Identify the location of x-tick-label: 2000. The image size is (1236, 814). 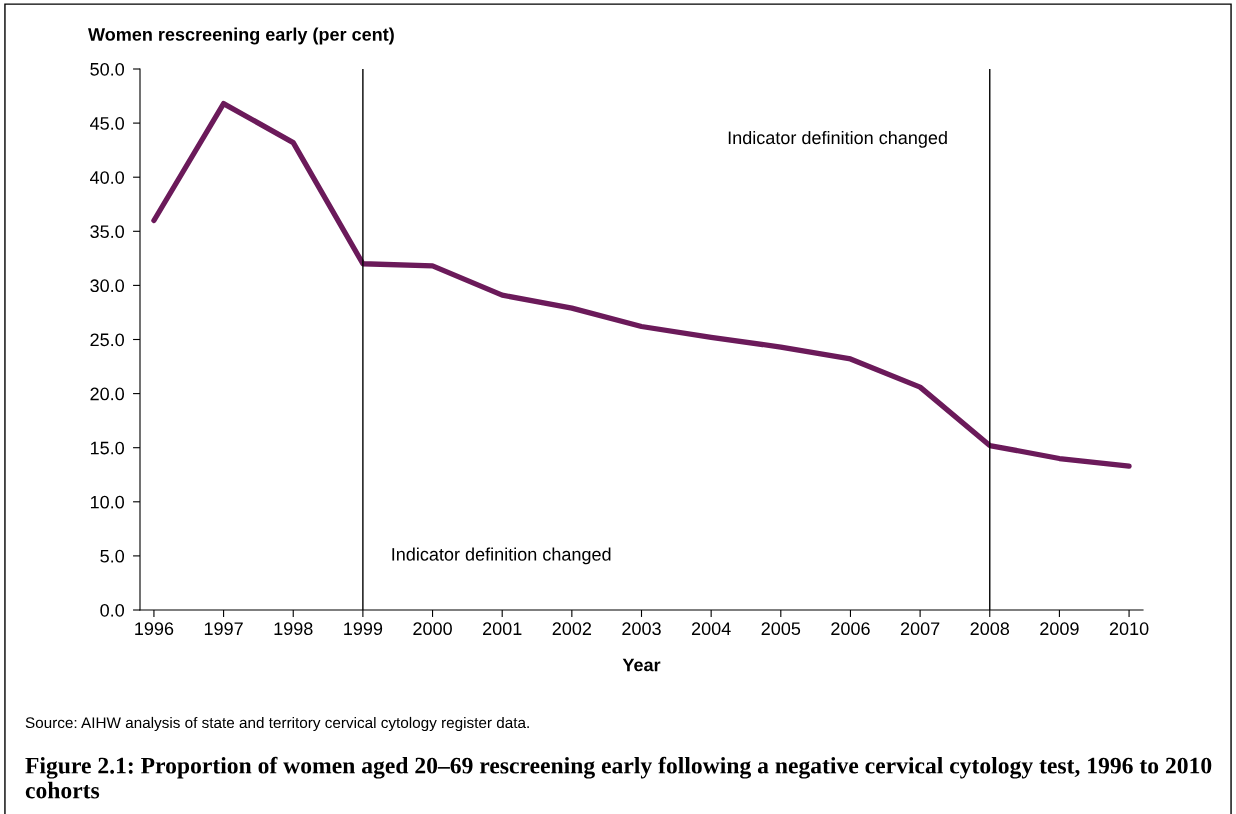
(432, 629).